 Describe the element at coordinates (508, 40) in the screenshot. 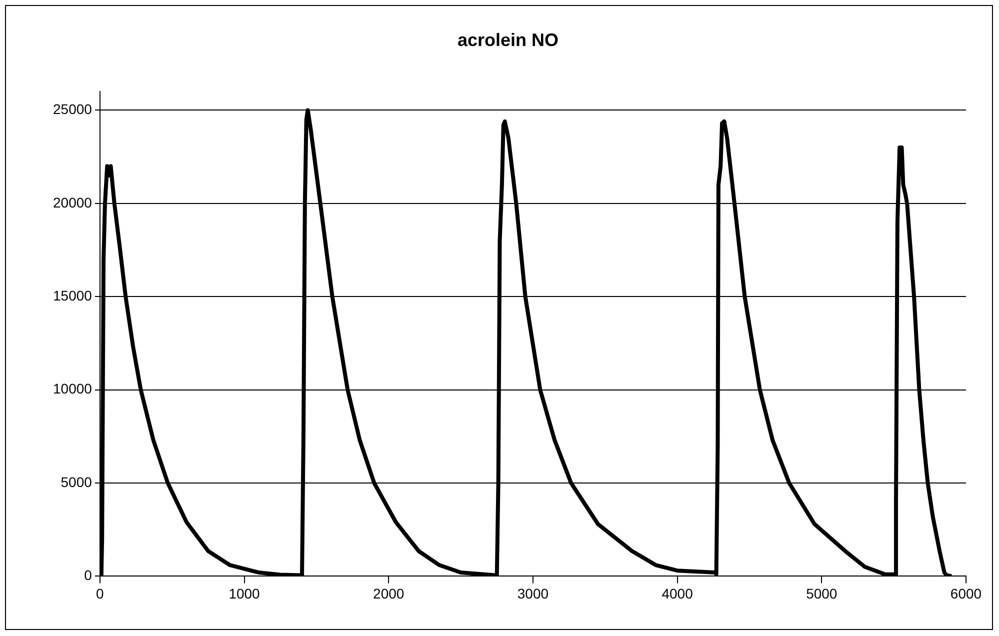

I see `chart-title: acrolein NO` at that location.